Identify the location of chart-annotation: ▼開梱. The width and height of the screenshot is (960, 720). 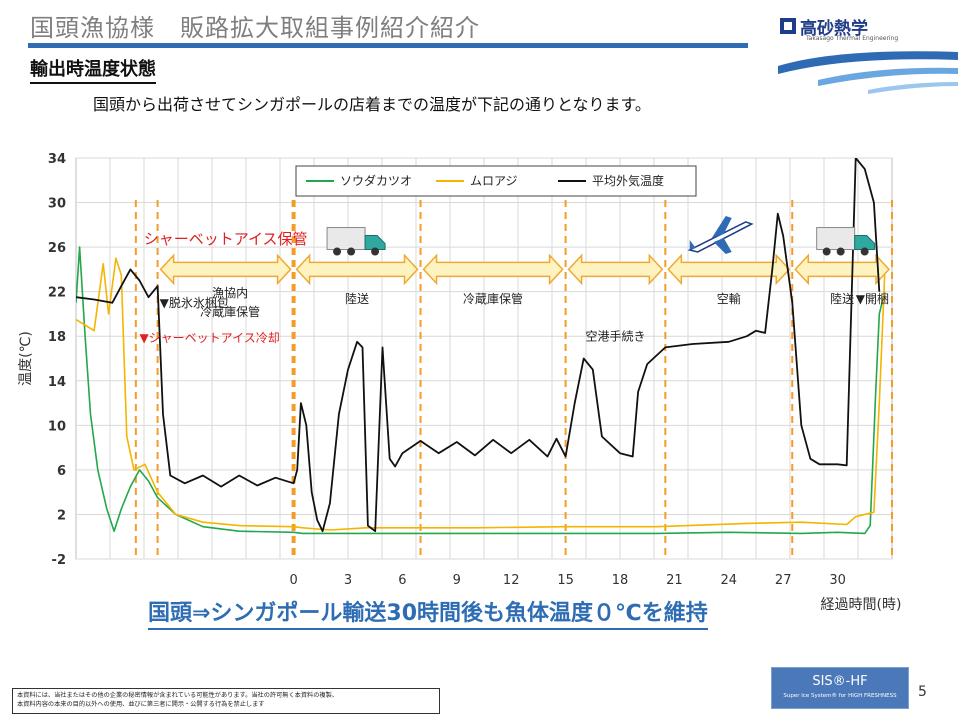
(872, 299).